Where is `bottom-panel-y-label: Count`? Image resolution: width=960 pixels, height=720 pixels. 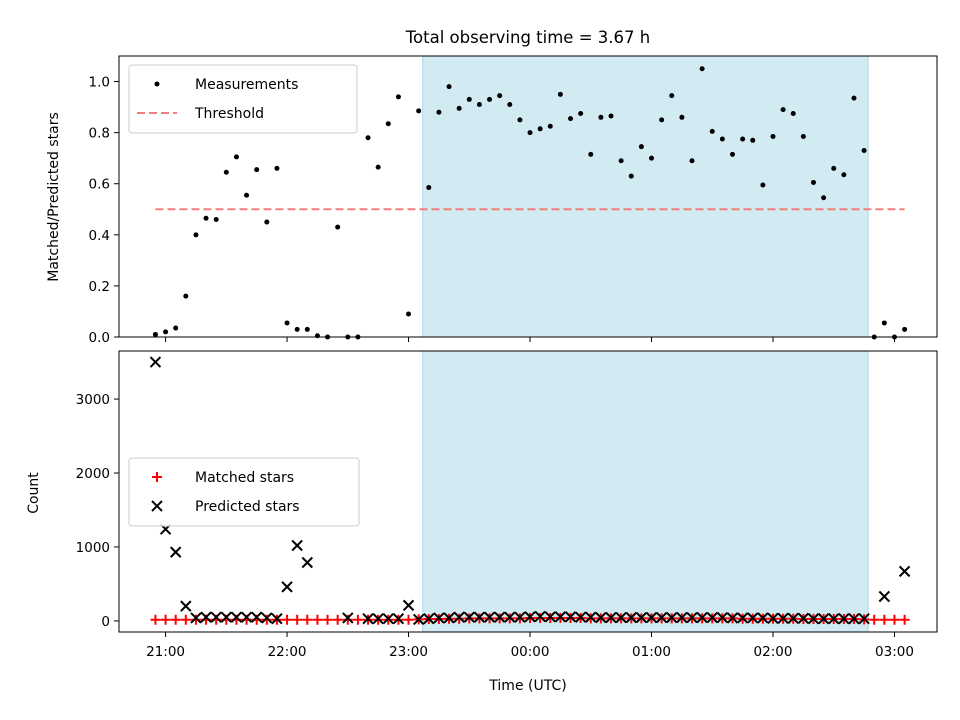
bottom-panel-y-label: Count is located at coordinates (34, 493).